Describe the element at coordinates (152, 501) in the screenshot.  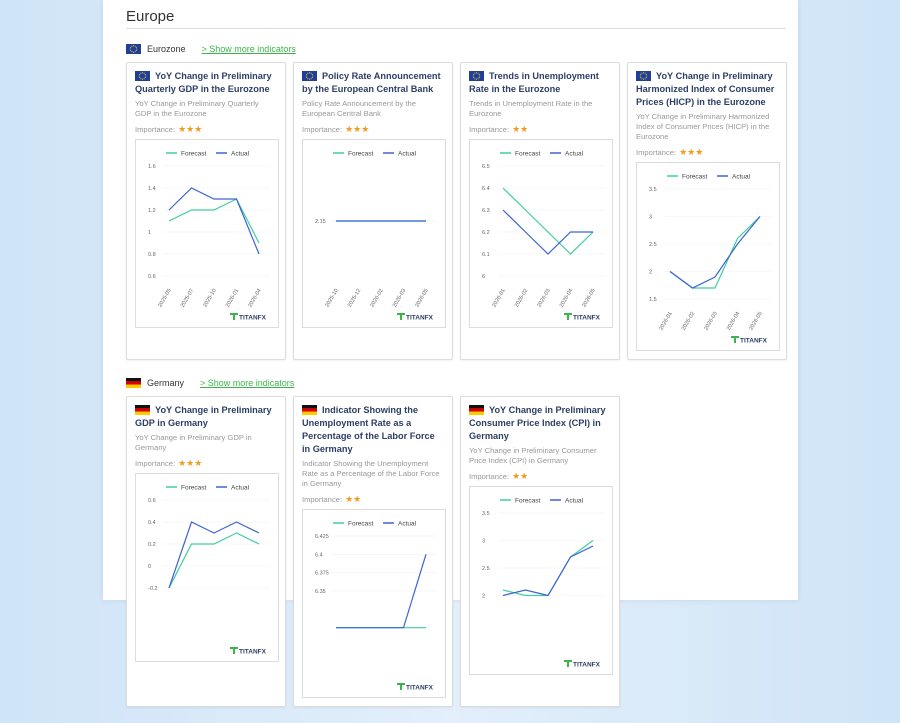
I see `y-tick-label: 0.6` at that location.